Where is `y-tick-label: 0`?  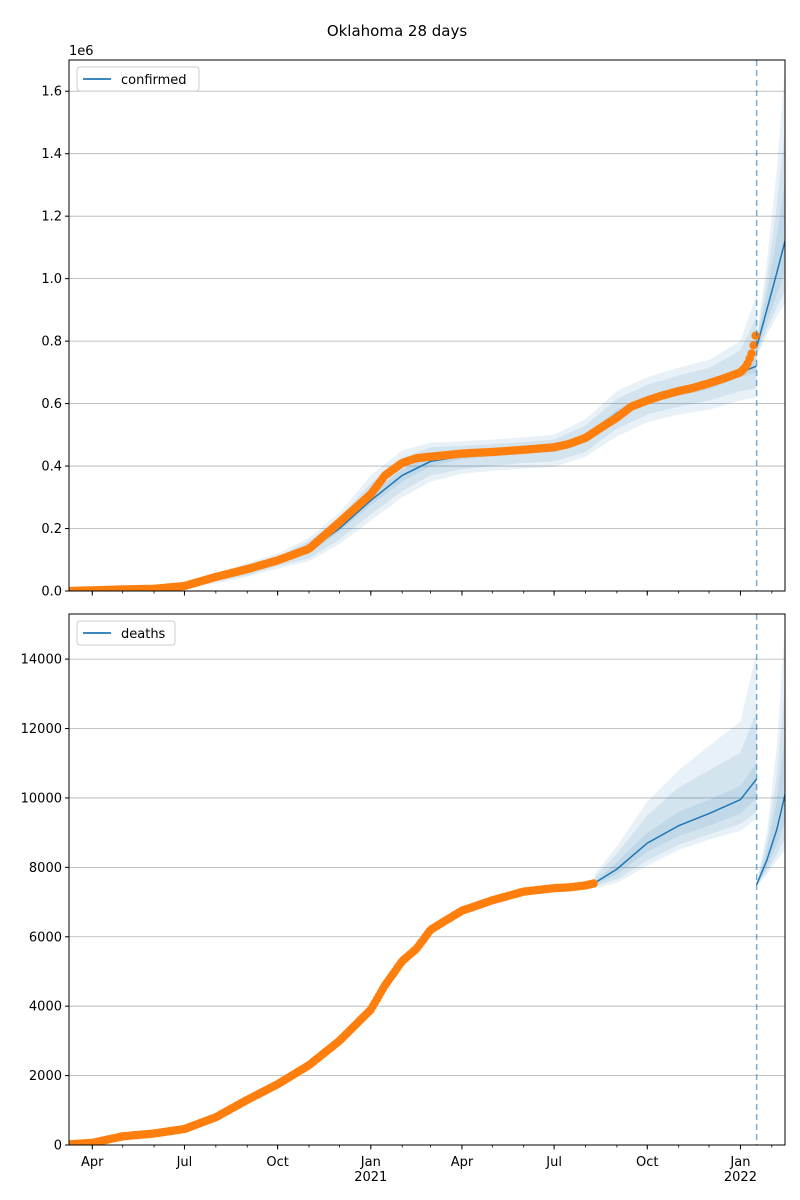 y-tick-label: 0 is located at coordinates (58, 1146).